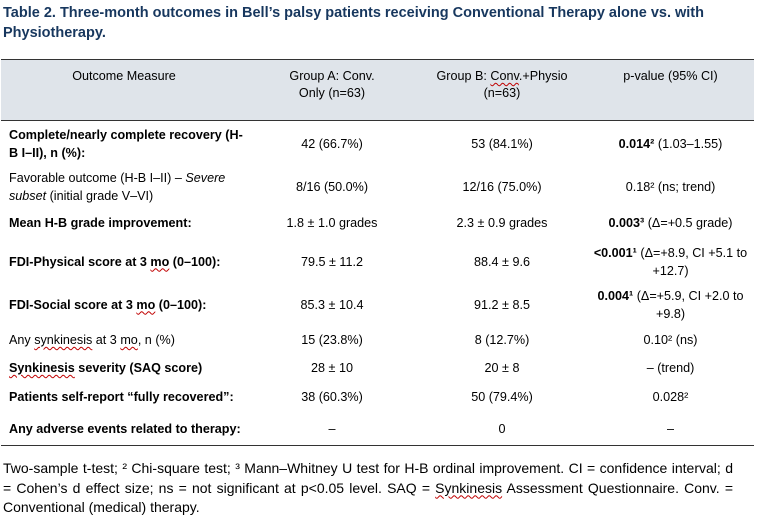 The image size is (758, 520). What do you see at coordinates (332, 429) in the screenshot?
I see `group-a-cell: –` at bounding box center [332, 429].